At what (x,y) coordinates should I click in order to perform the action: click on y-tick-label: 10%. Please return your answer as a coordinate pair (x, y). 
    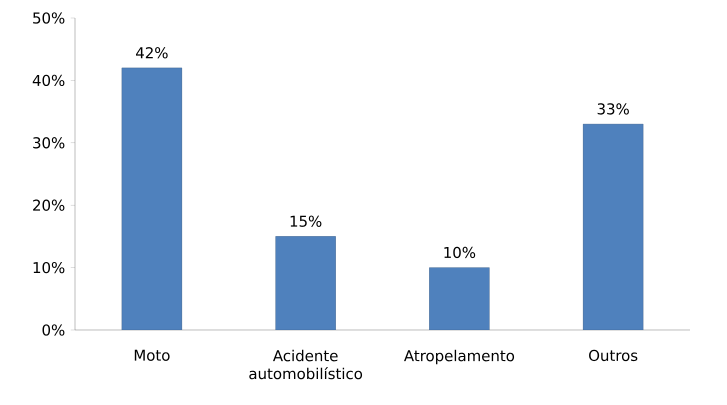
    Looking at the image, I should click on (49, 268).